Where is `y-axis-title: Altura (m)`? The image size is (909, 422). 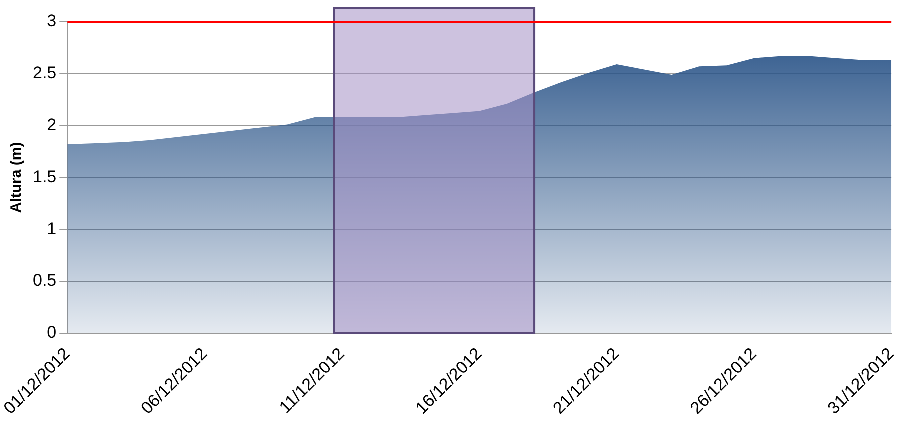
y-axis-title: Altura (m) is located at coordinates (17, 178).